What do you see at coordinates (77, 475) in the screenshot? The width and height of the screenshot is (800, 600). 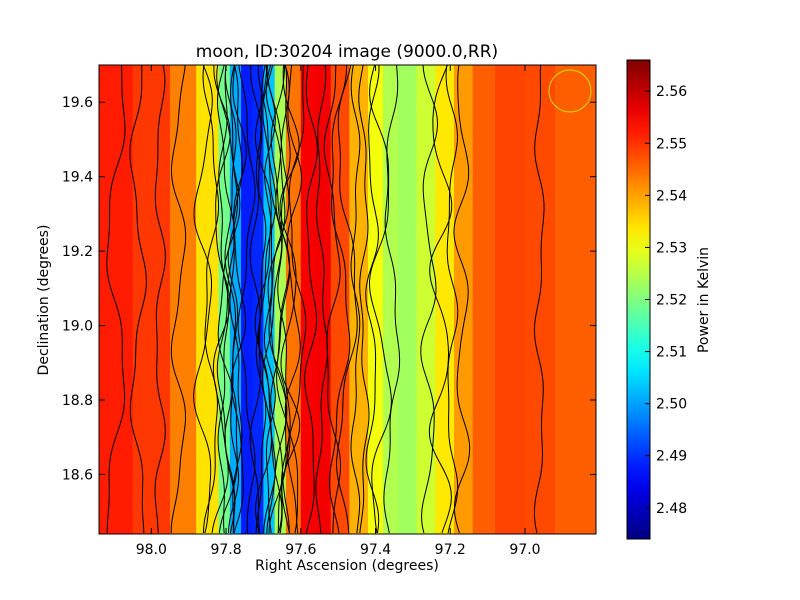 I see `y-tick-label: 18.6` at bounding box center [77, 475].